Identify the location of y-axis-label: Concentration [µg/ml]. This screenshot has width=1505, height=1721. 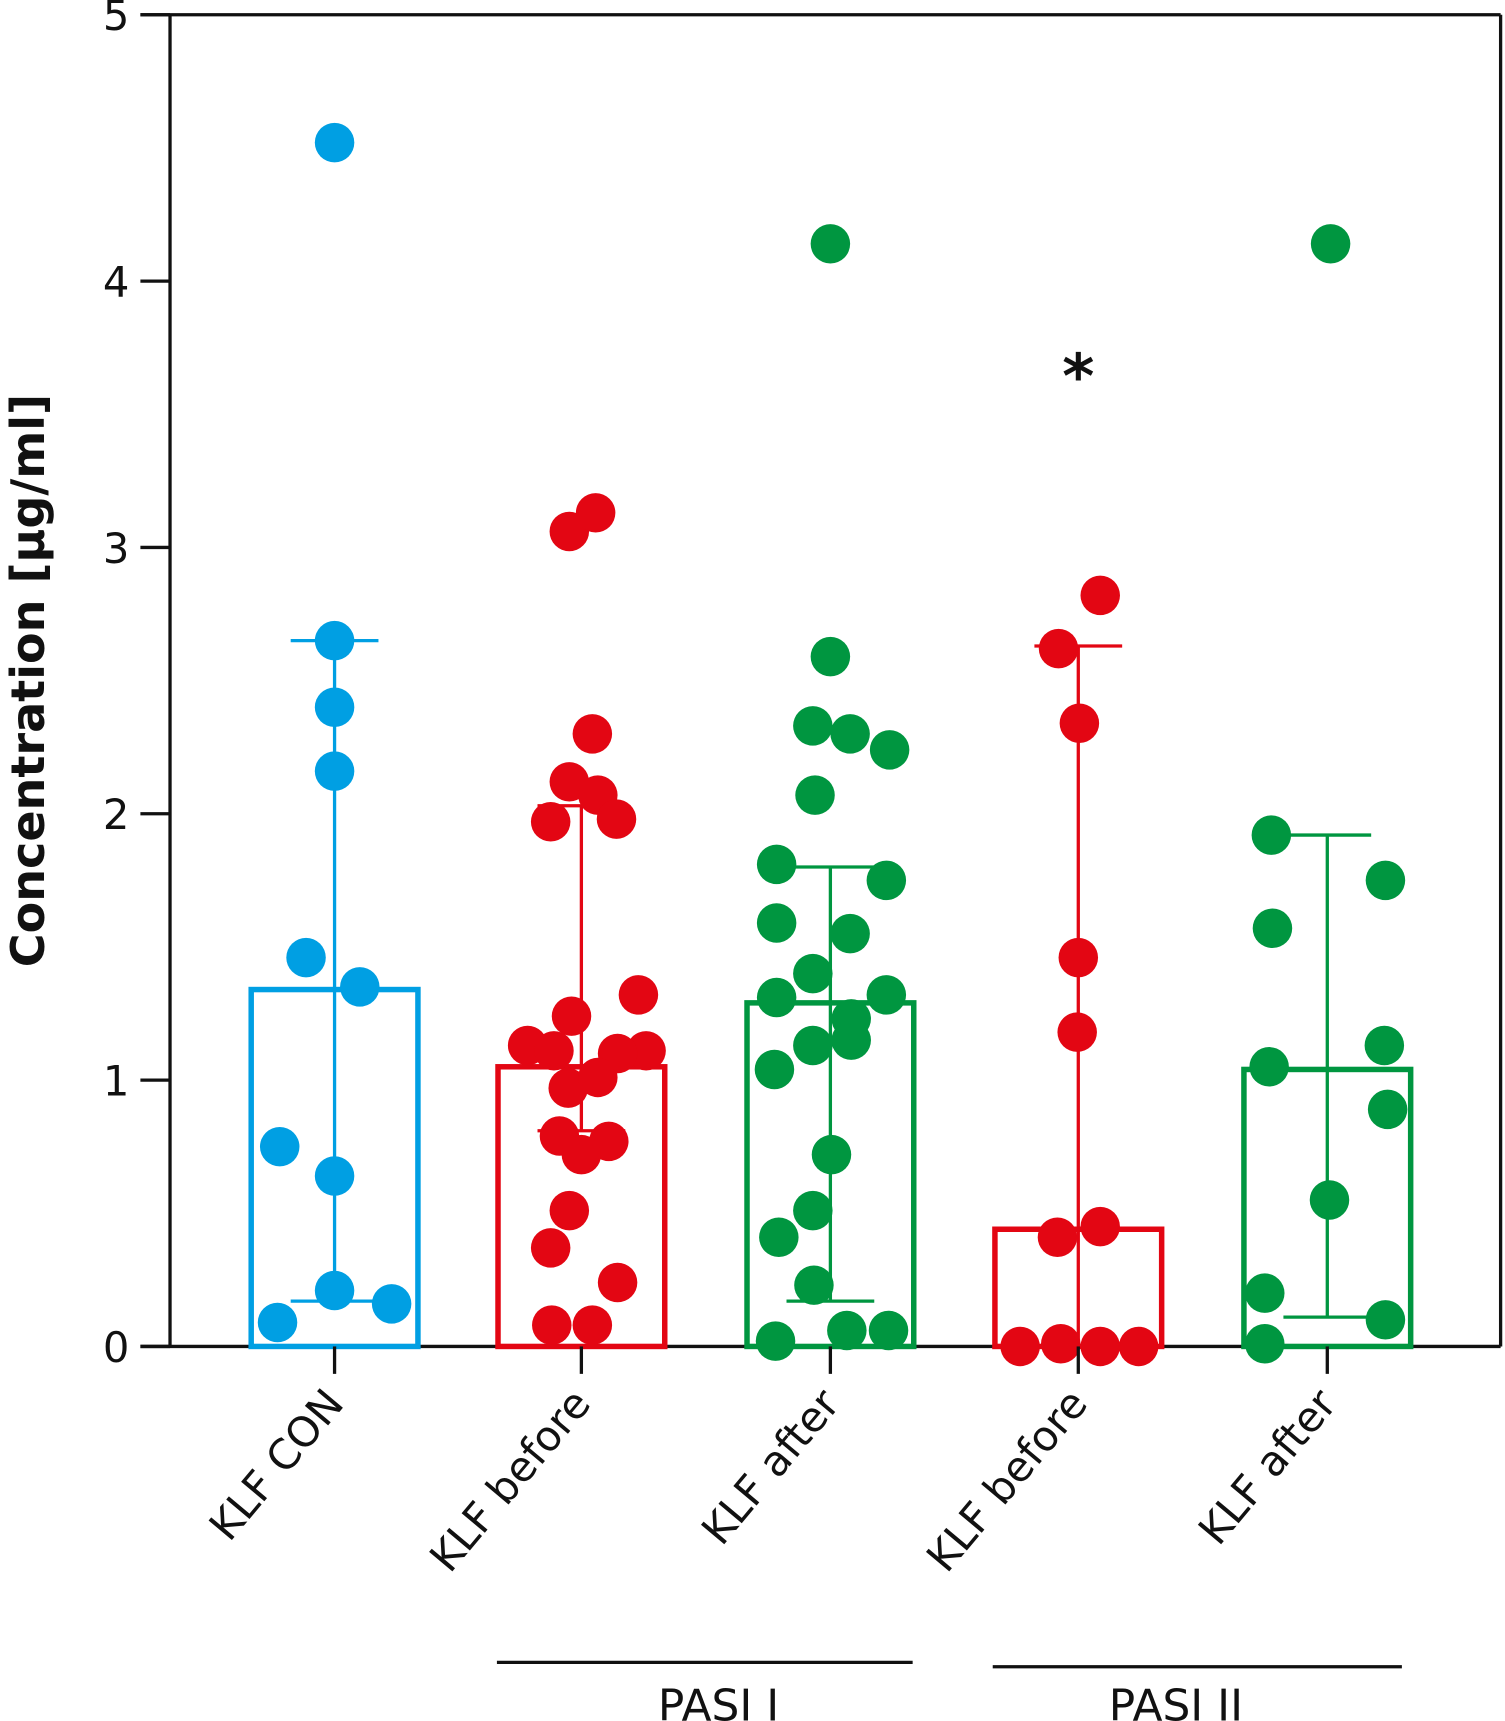
(28, 680).